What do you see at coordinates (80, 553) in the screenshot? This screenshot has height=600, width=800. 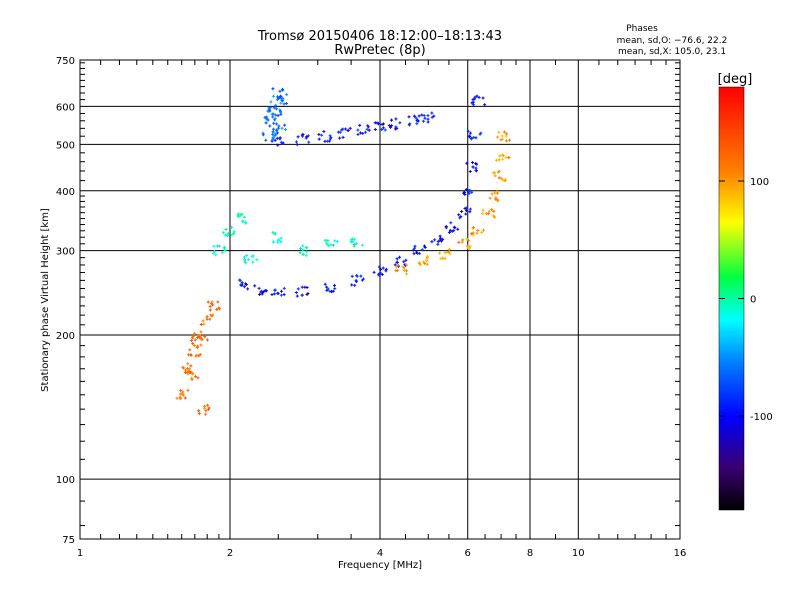 I see `x-tick-label: 1` at bounding box center [80, 553].